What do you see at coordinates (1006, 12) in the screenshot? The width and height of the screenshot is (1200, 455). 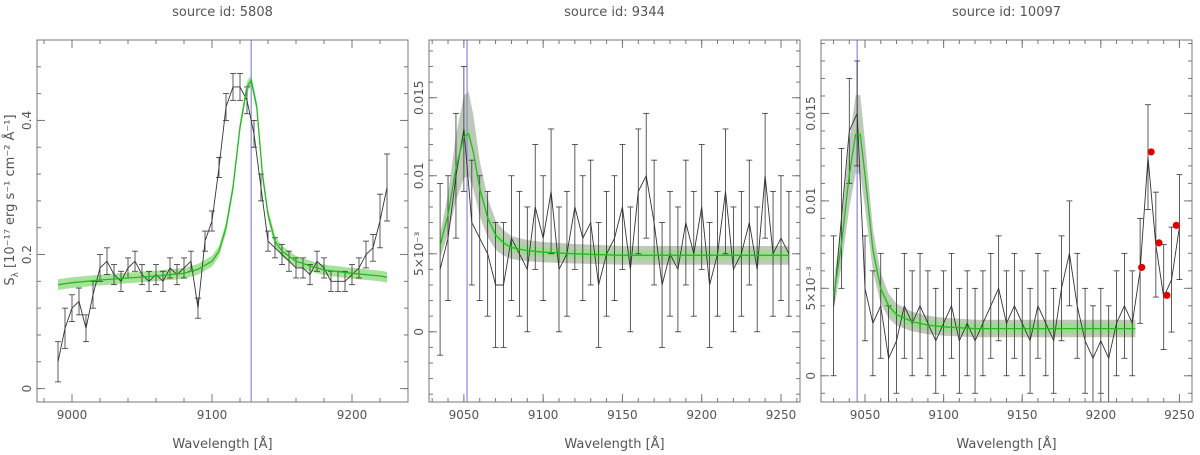 I see `chart-title: source id: 10097` at bounding box center [1006, 12].